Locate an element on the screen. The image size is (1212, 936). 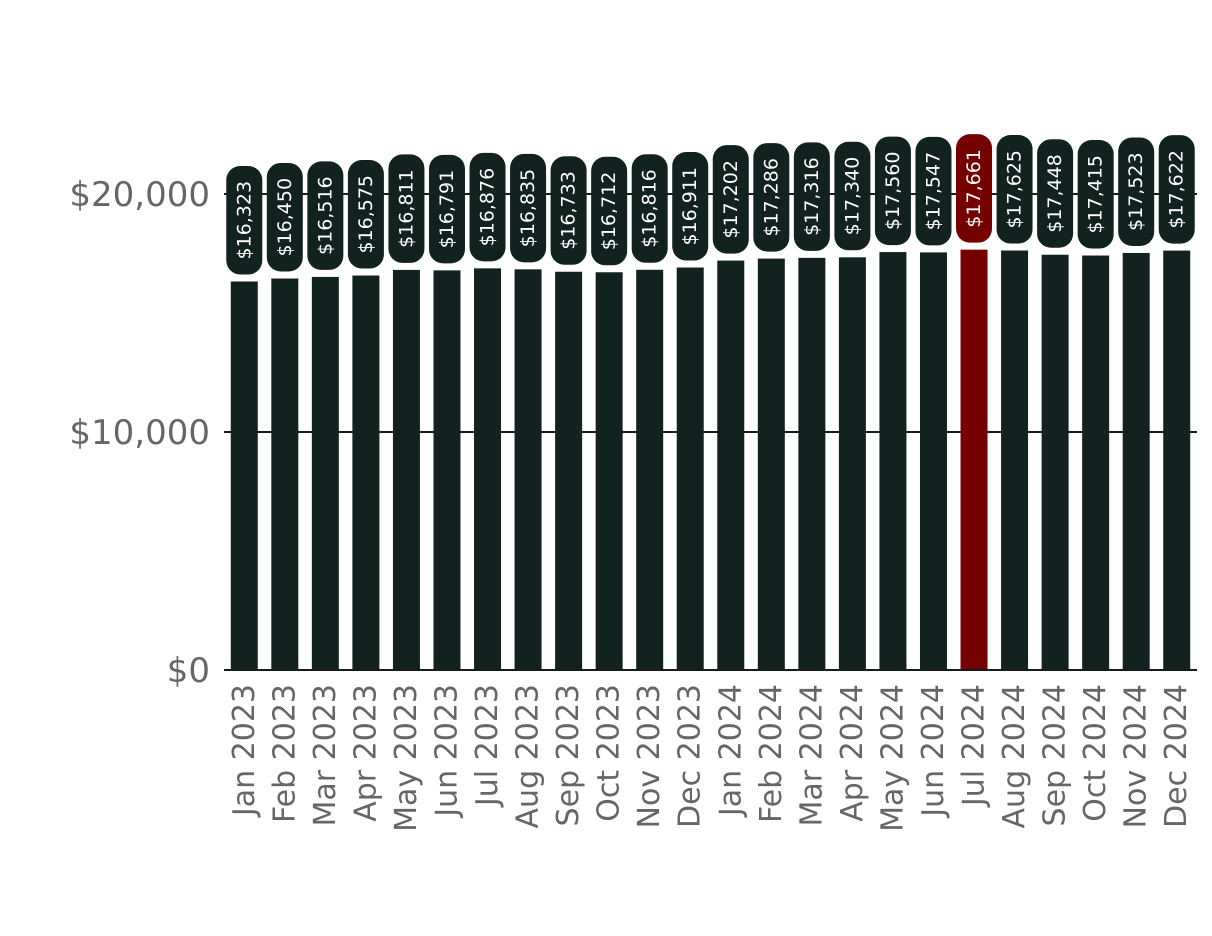
data-label: $17,448 is located at coordinates (1055, 193).